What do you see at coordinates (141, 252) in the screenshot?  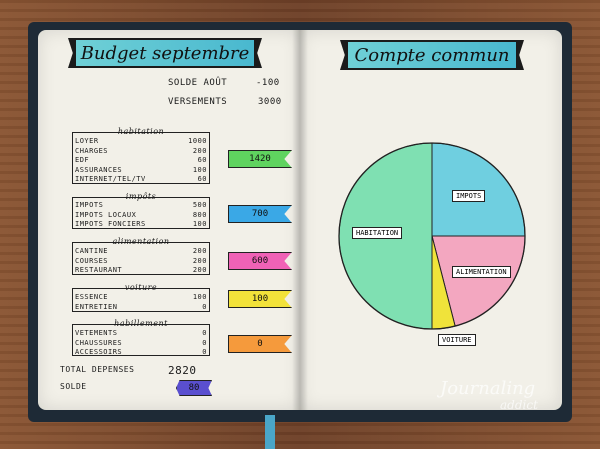 I see `list-item: CANTINE 200` at bounding box center [141, 252].